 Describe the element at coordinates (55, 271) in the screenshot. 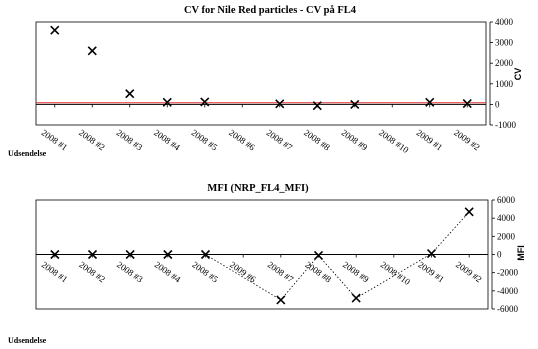

I see `x-tick-label: 2008 #1` at that location.